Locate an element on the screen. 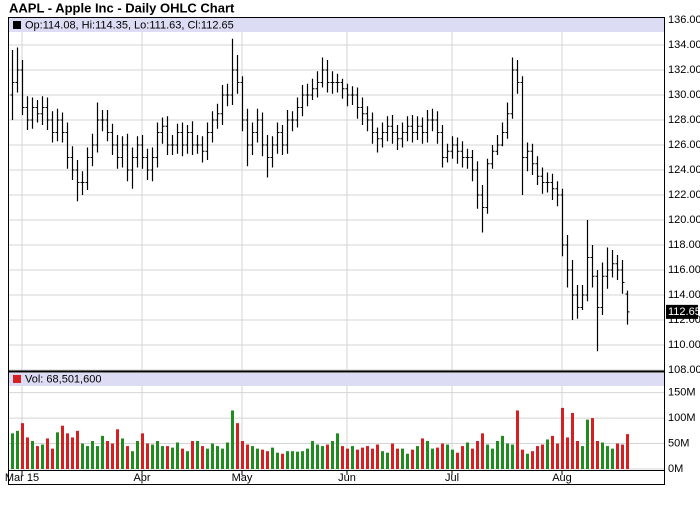 The image size is (700, 517). info-bar is located at coordinates (336, 25).